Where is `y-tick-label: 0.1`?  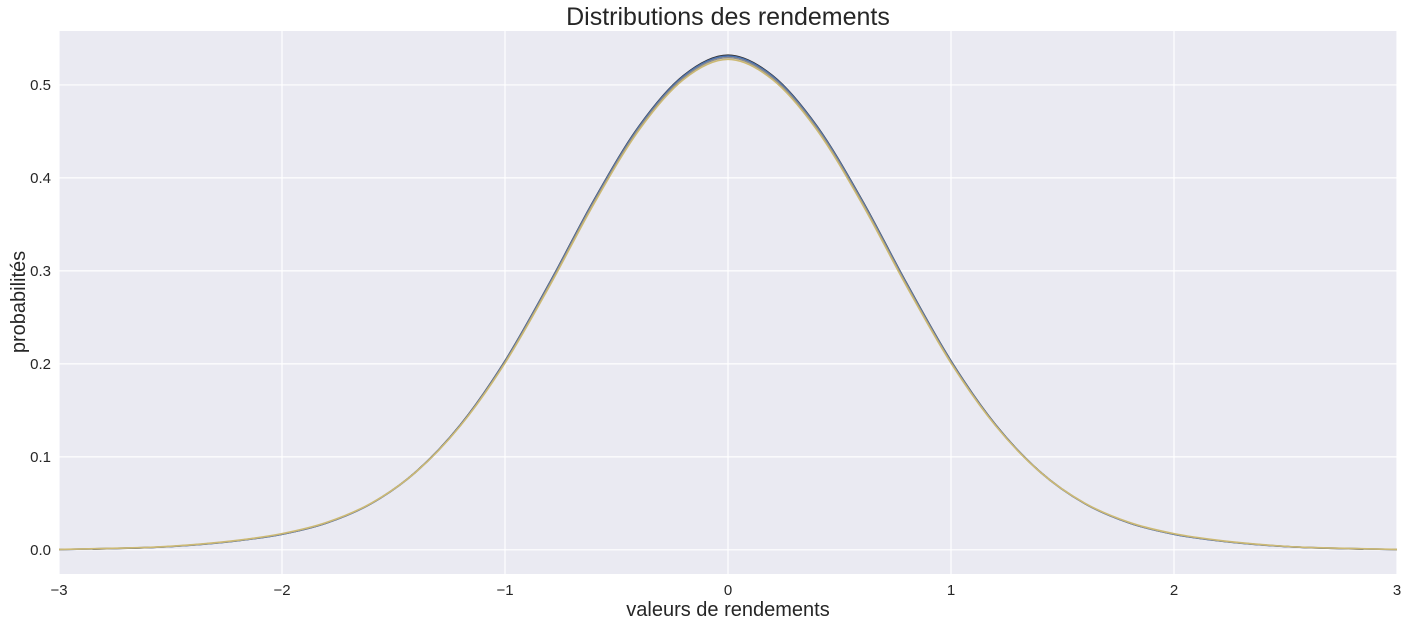
y-tick-label: 0.1 is located at coordinates (40, 457).